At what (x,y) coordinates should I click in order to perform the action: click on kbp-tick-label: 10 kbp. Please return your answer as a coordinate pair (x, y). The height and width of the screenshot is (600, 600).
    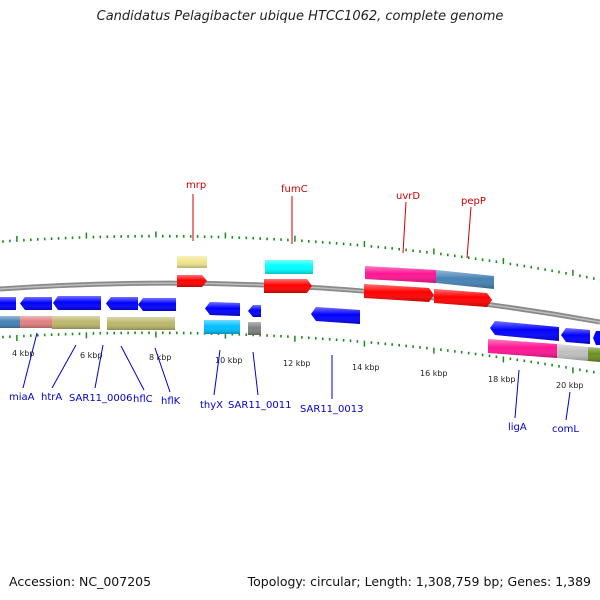
    Looking at the image, I should click on (229, 360).